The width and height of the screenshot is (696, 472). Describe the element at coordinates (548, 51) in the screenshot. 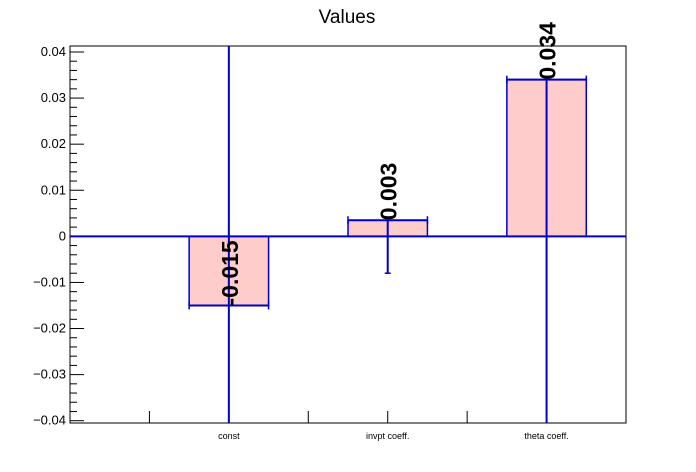

I see `data-label: 0.034` at that location.